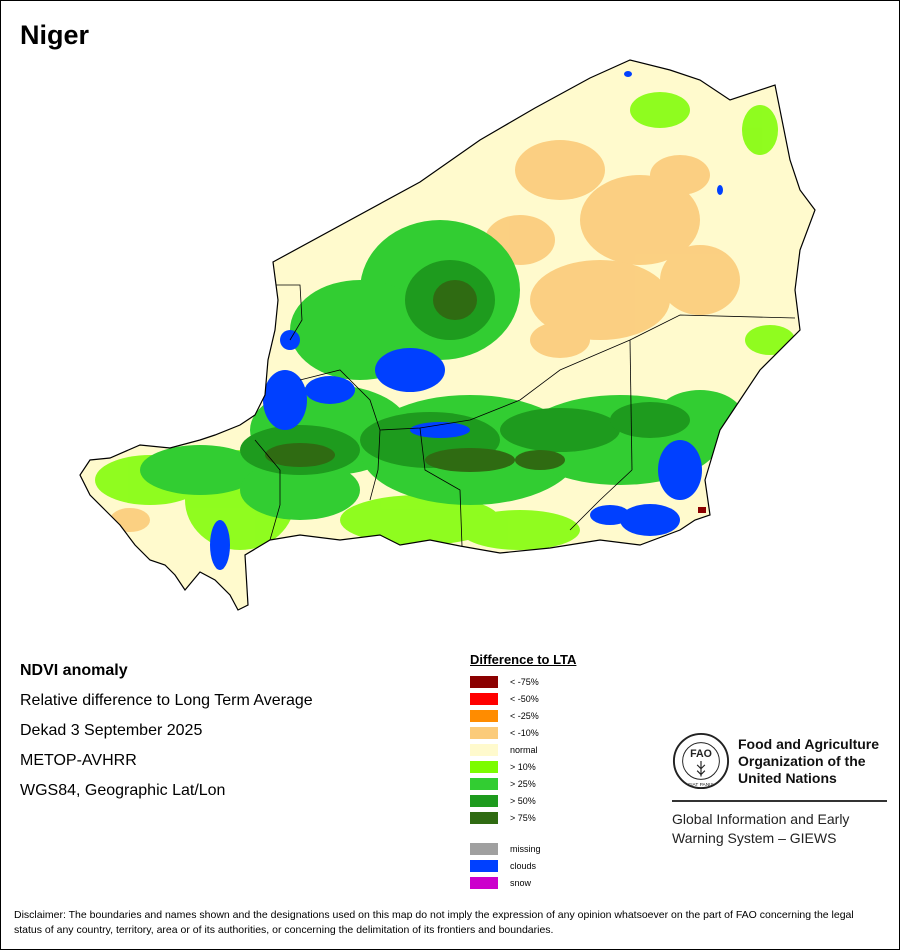 This screenshot has width=900, height=950. I want to click on legend-item: clouds, so click(560, 865).